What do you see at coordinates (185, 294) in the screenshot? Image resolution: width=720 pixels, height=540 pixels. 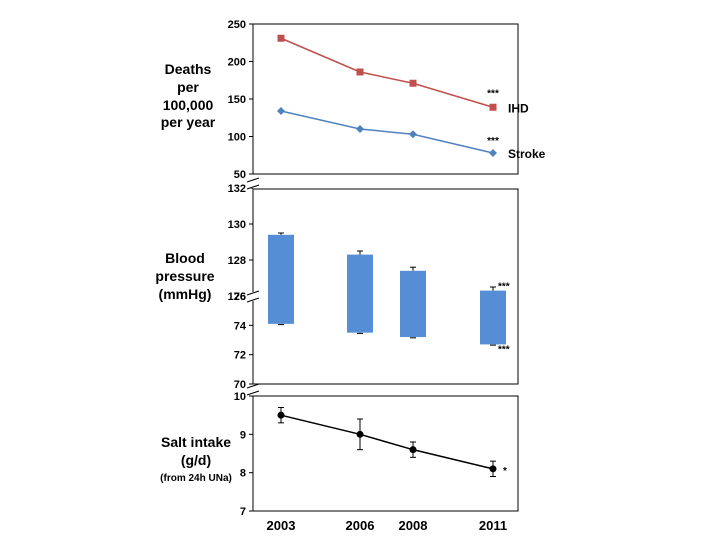 I see `bp-ylabel-3: (mmHg)` at bounding box center [185, 294].